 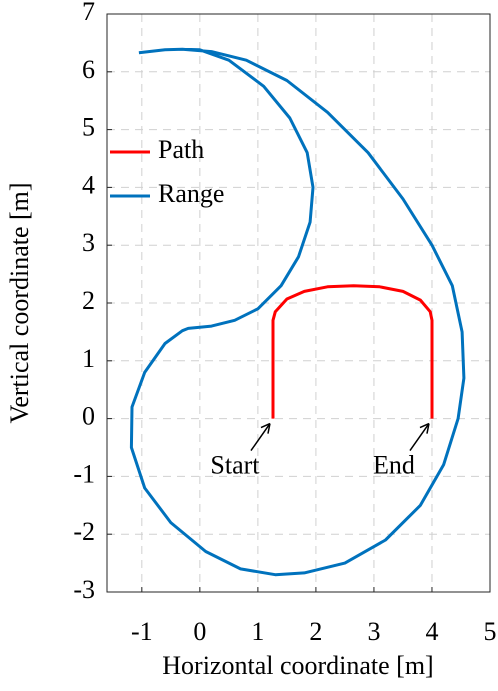 What do you see at coordinates (315, 631) in the screenshot?
I see `x-tick-label: 2` at bounding box center [315, 631].